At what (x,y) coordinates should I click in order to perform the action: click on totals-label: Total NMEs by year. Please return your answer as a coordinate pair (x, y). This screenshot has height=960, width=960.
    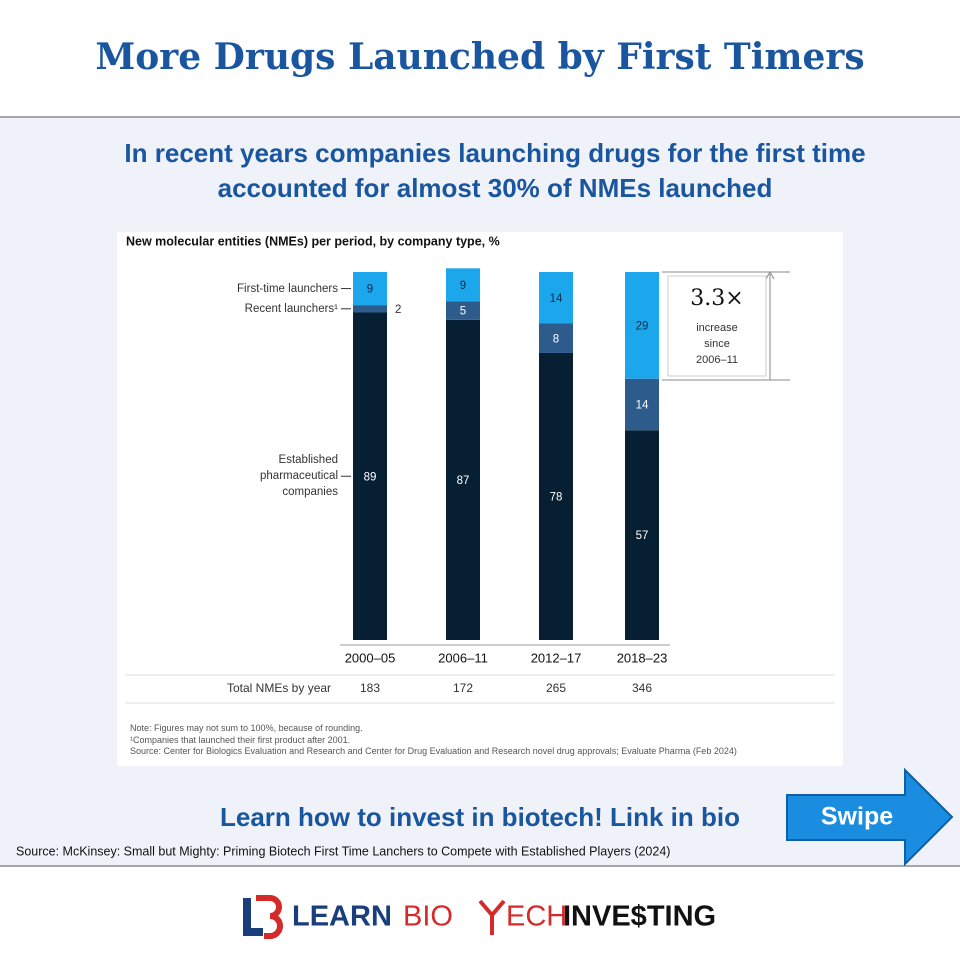
    Looking at the image, I should click on (279, 688).